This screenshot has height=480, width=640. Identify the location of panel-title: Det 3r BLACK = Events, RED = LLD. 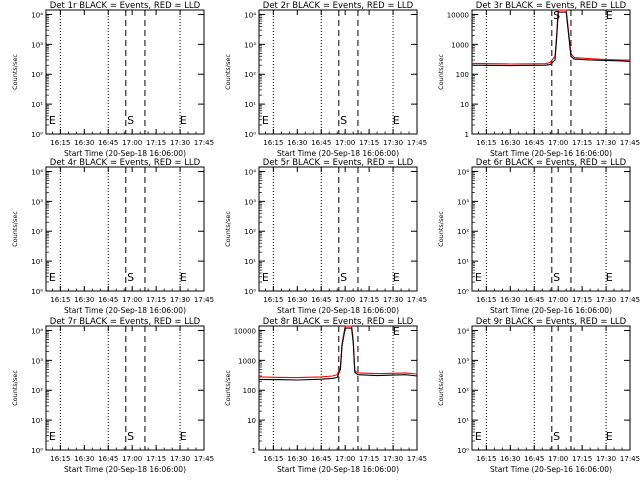
(551, 6).